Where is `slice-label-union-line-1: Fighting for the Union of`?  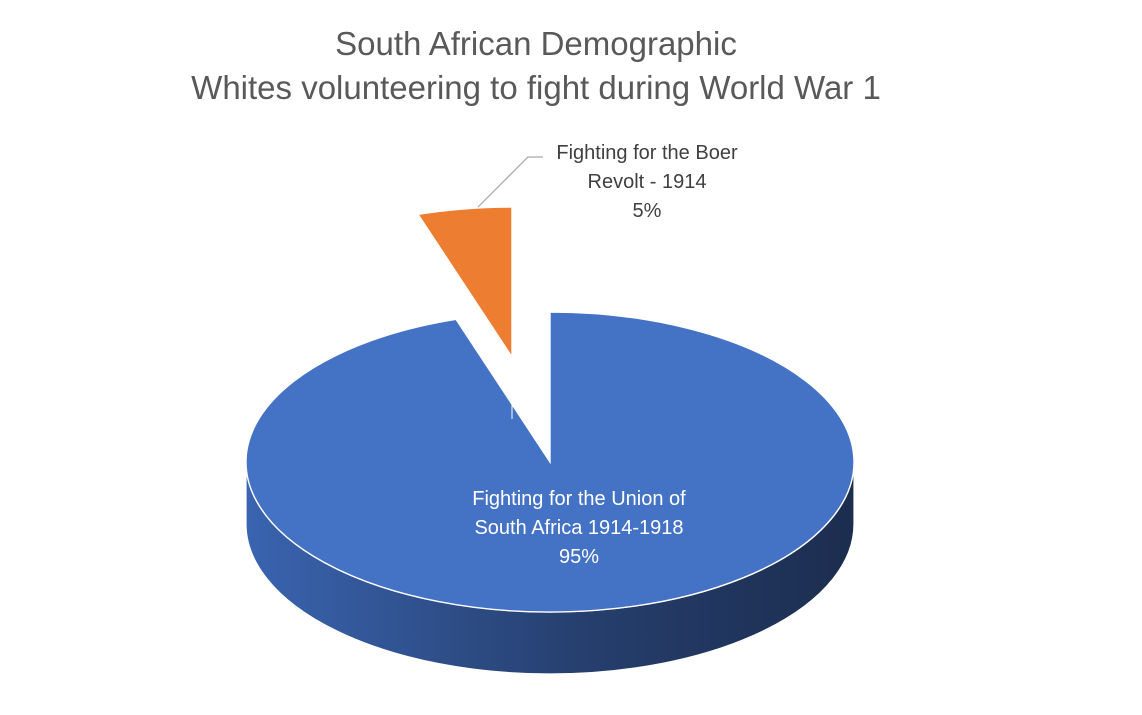 slice-label-union-line-1: Fighting for the Union of is located at coordinates (579, 499).